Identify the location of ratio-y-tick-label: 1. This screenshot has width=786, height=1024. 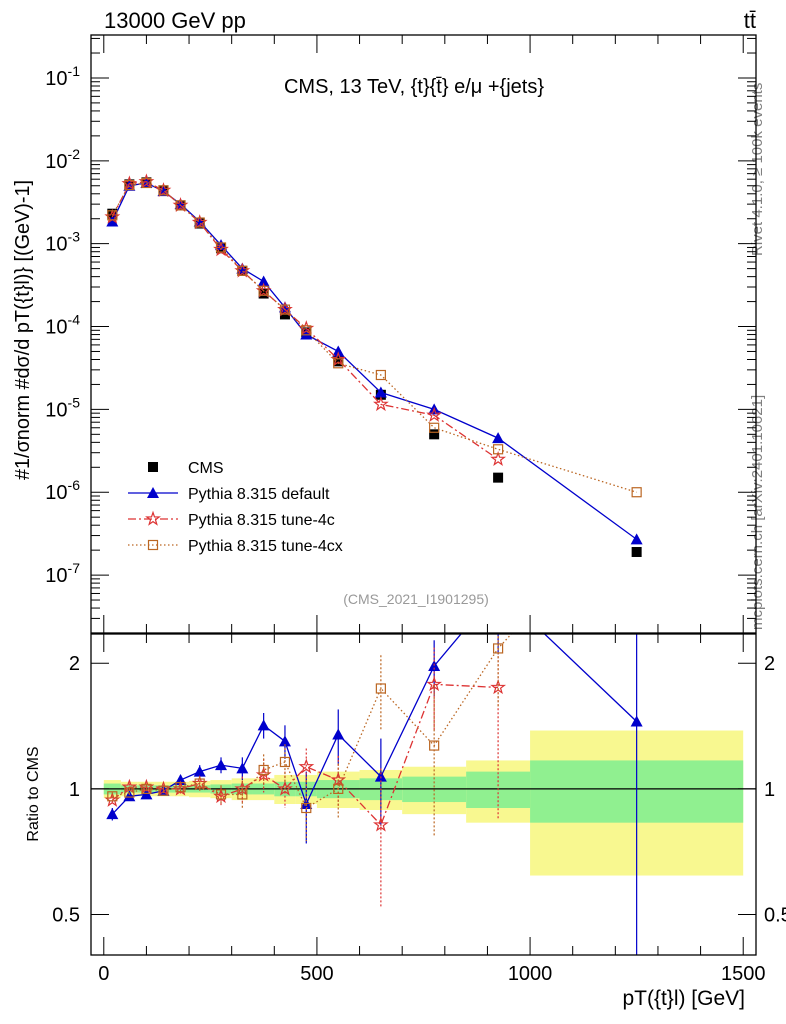
(74, 790).